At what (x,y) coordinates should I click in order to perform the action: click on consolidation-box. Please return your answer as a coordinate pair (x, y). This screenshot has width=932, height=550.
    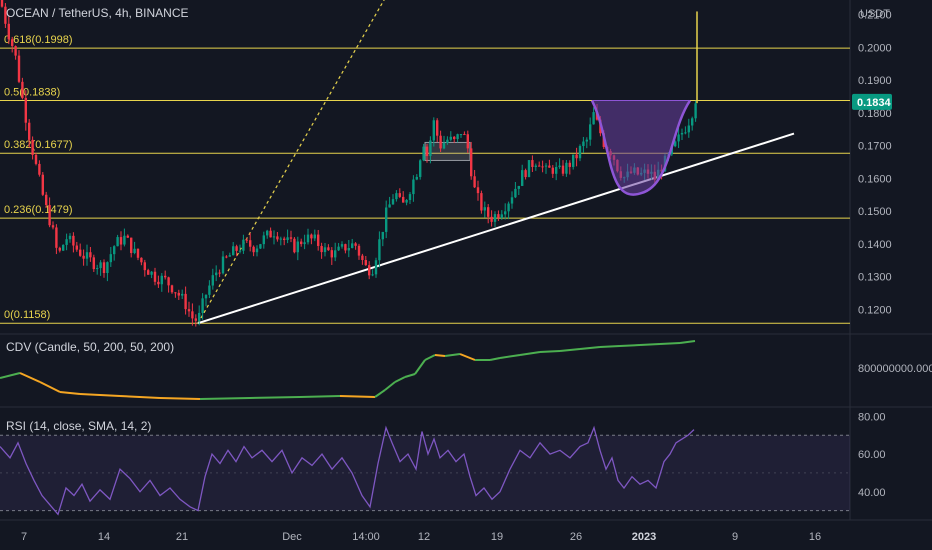
    Looking at the image, I should click on (447, 151).